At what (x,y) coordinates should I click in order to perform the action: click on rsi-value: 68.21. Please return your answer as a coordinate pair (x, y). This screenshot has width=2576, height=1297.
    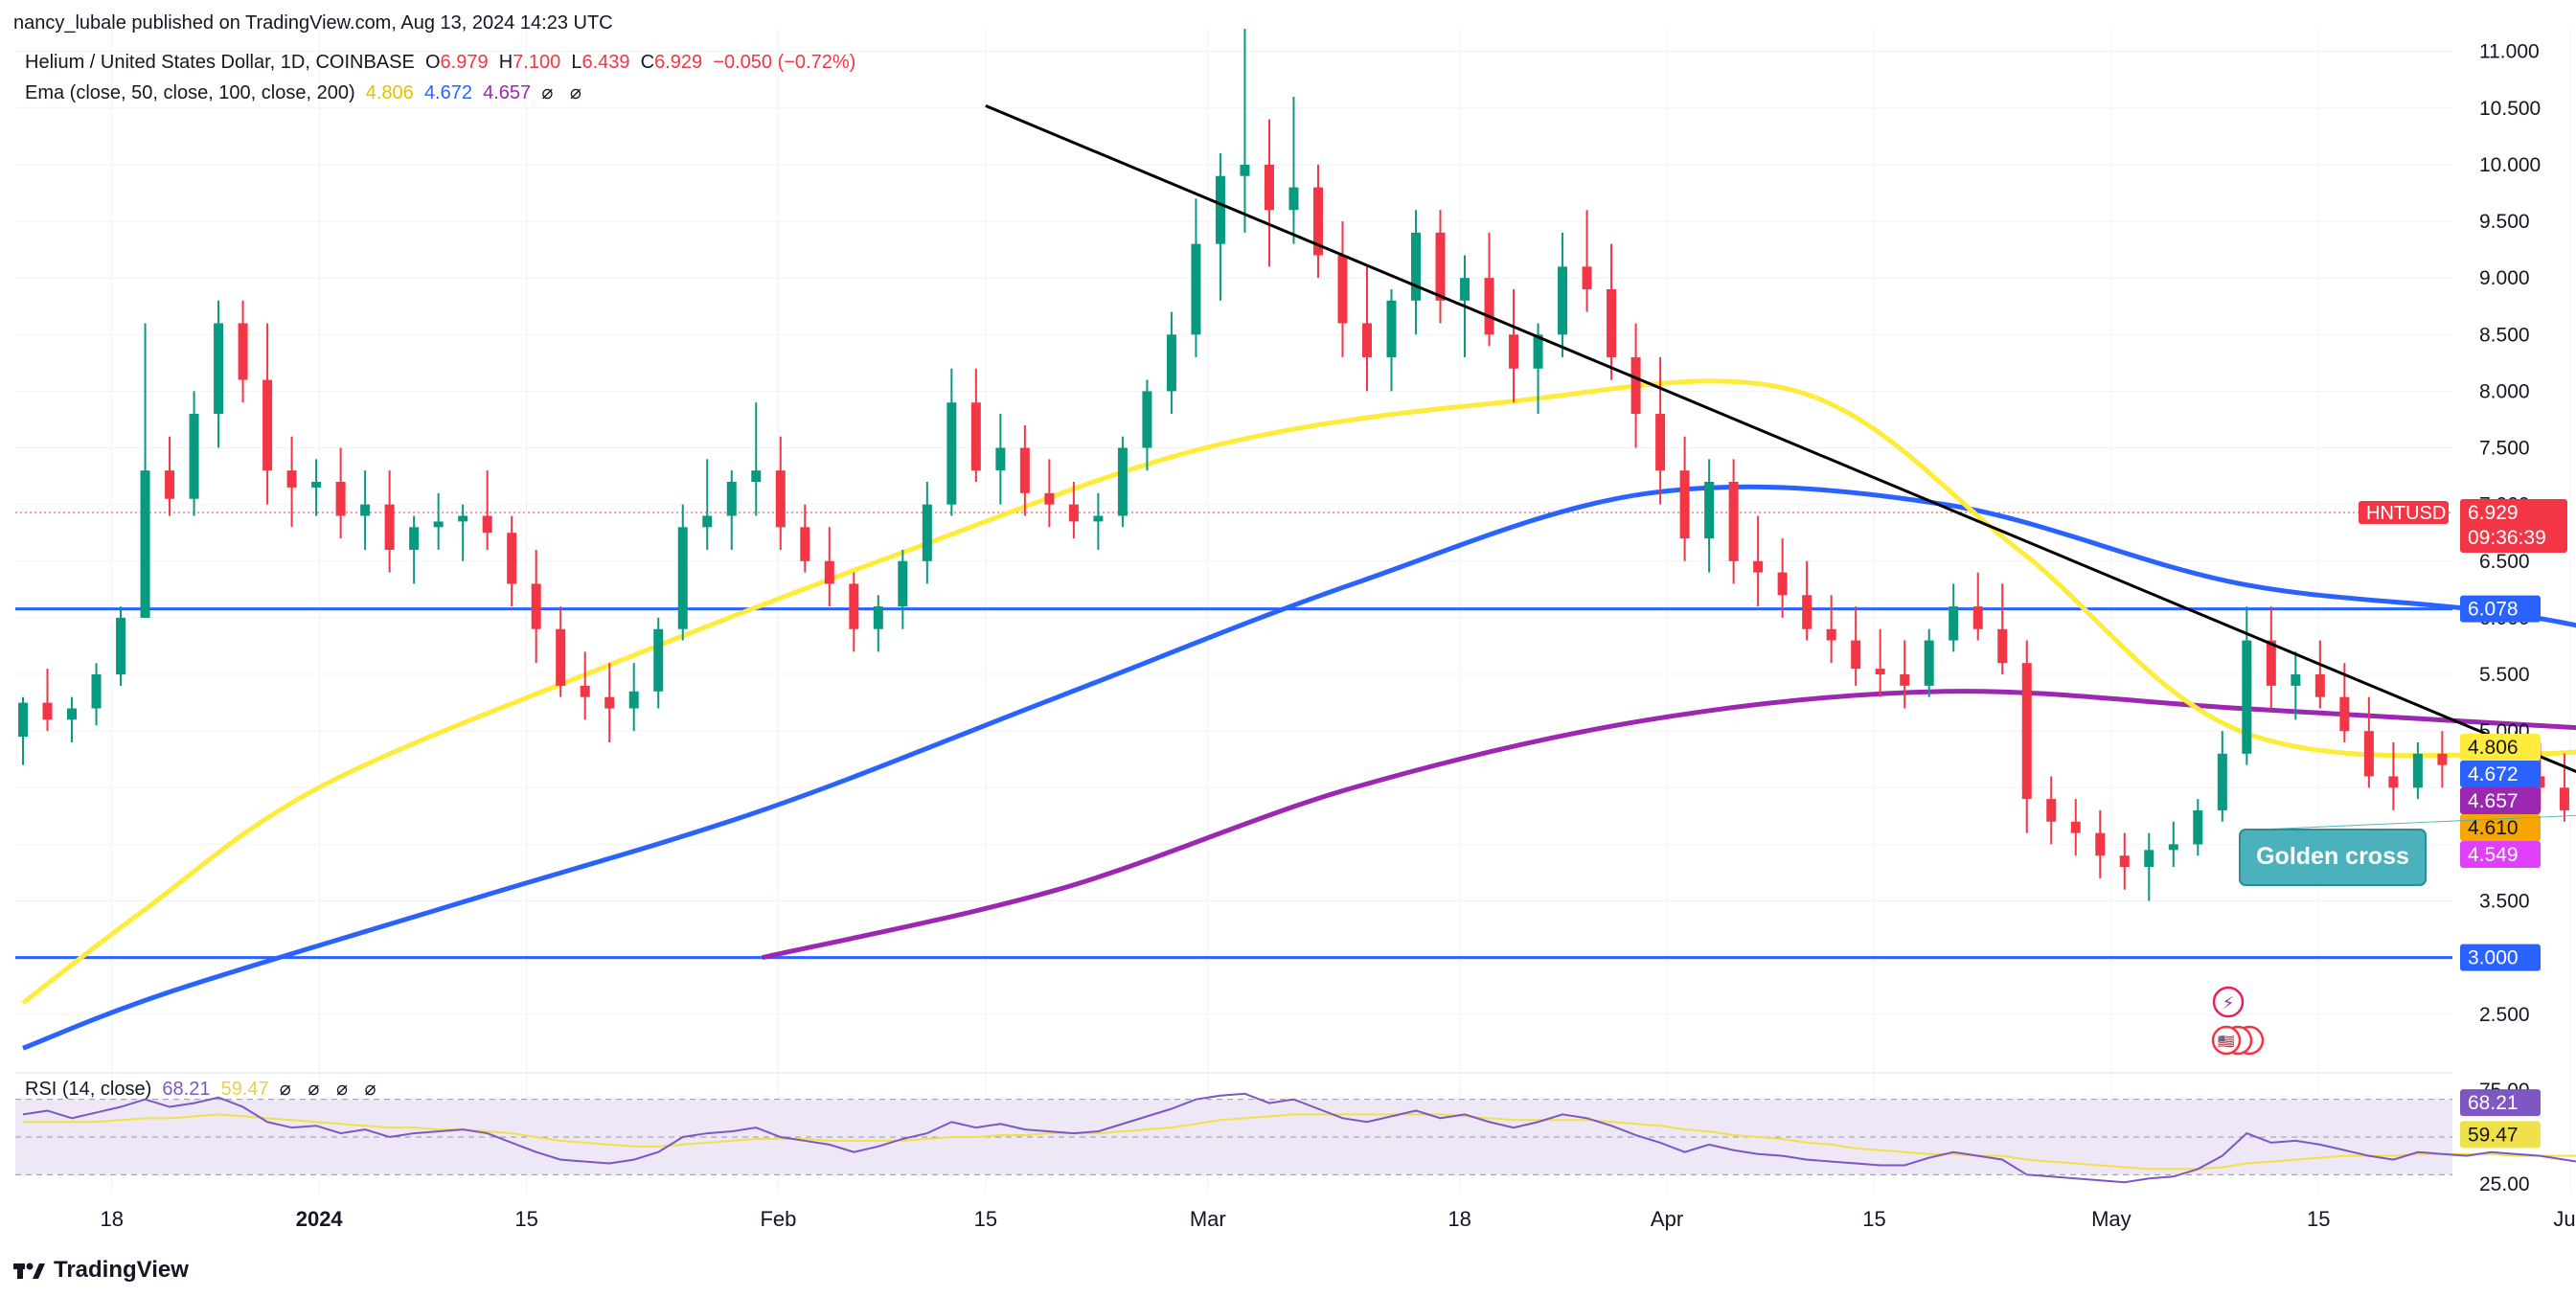
    Looking at the image, I should click on (186, 1090).